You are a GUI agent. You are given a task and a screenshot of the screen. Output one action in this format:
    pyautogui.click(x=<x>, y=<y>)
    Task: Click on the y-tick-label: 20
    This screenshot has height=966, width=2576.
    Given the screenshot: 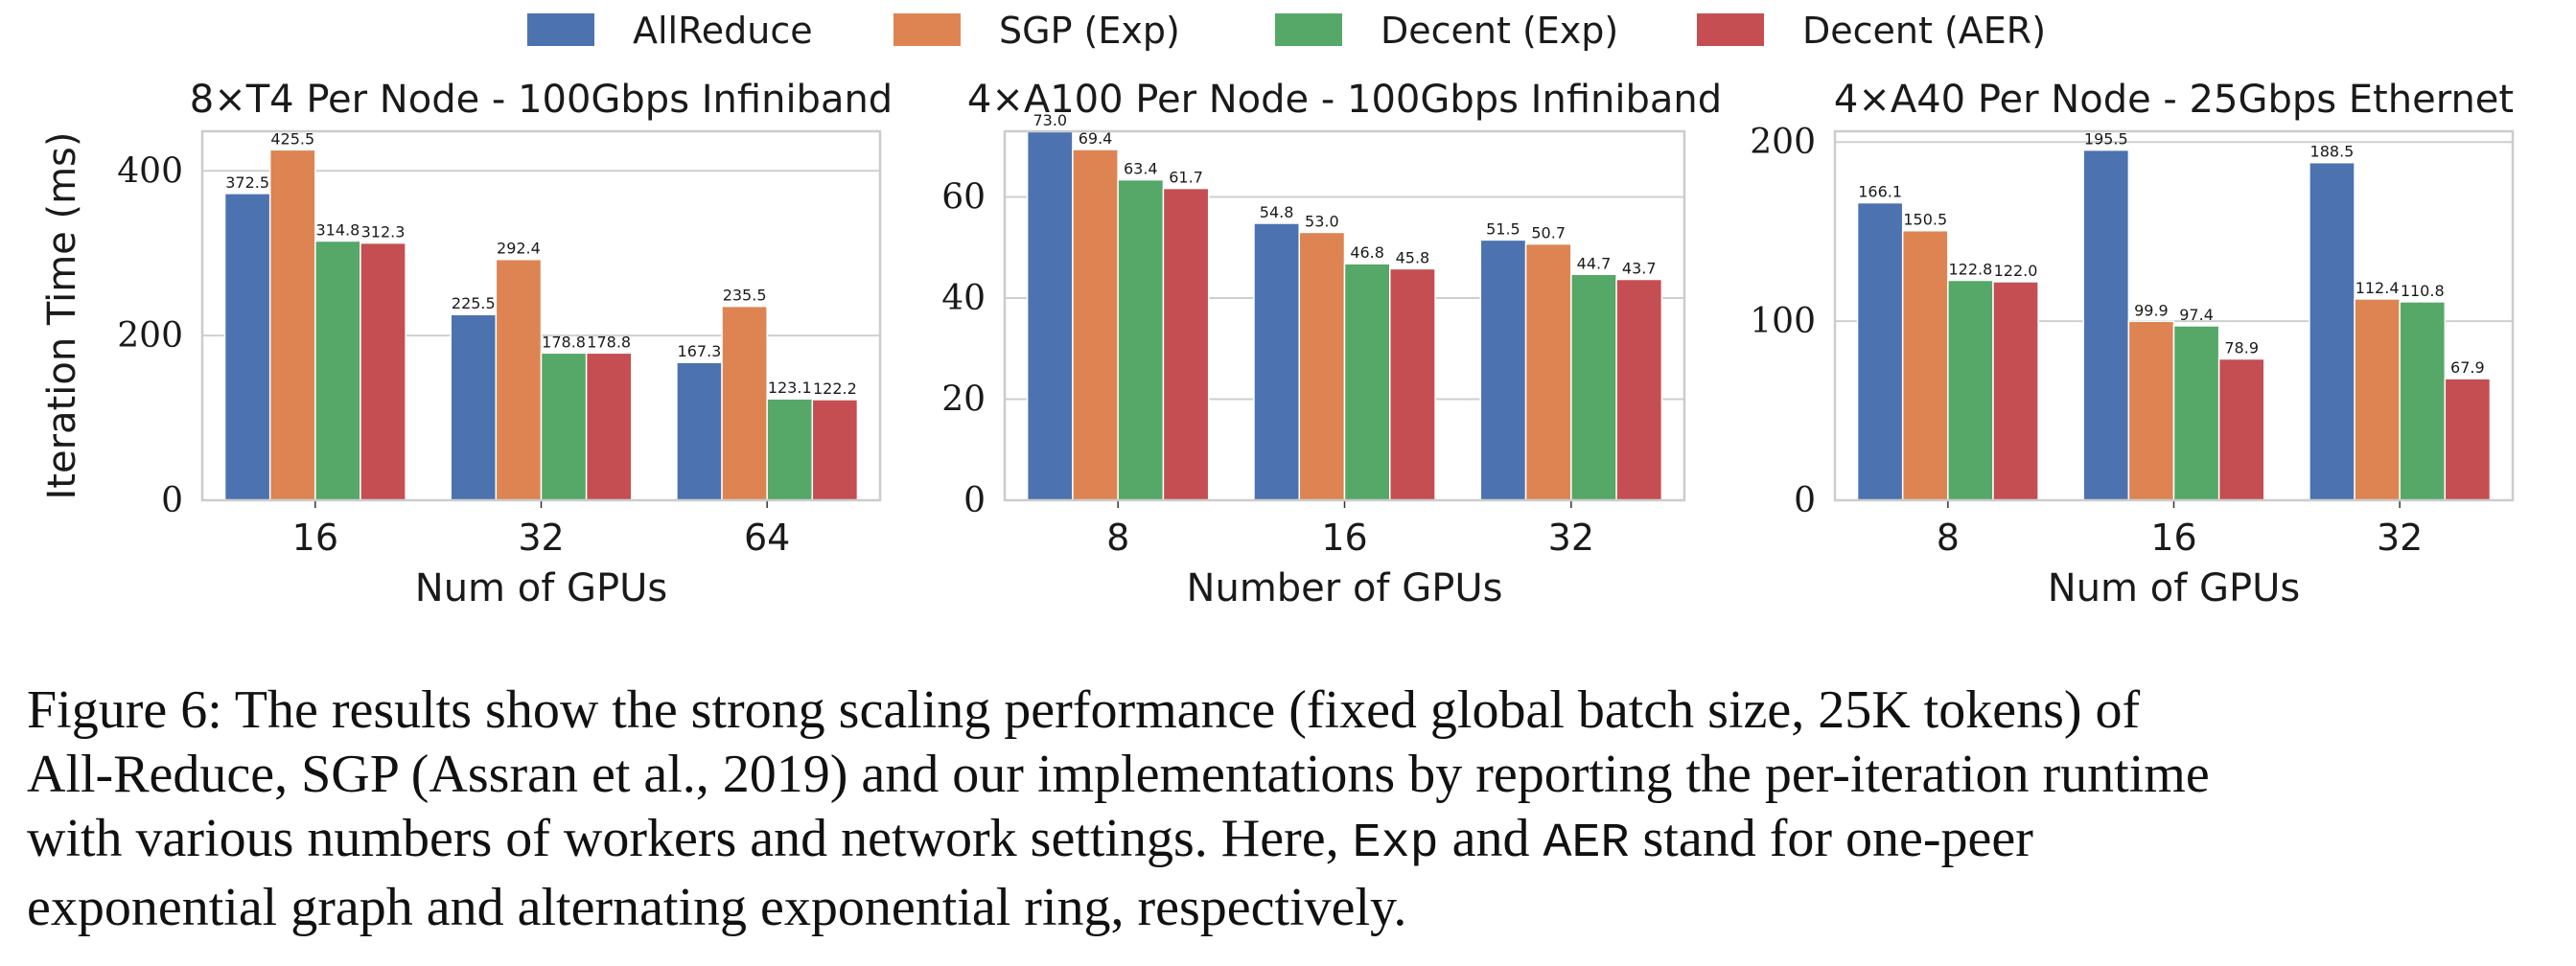 What is the action you would take?
    pyautogui.click(x=963, y=400)
    